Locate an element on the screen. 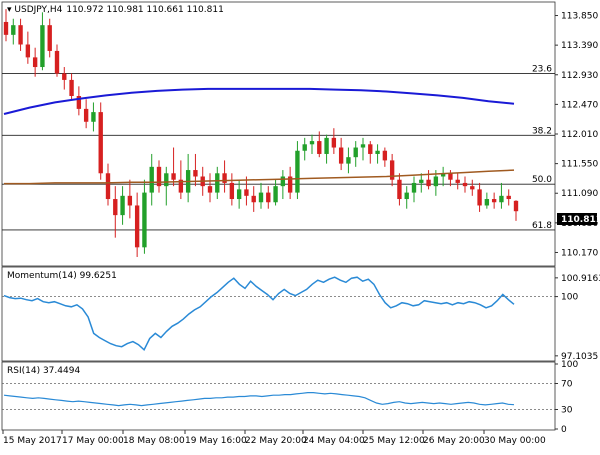 This screenshot has width=600, height=455. rsi-tick-label: 30 is located at coordinates (567, 411).